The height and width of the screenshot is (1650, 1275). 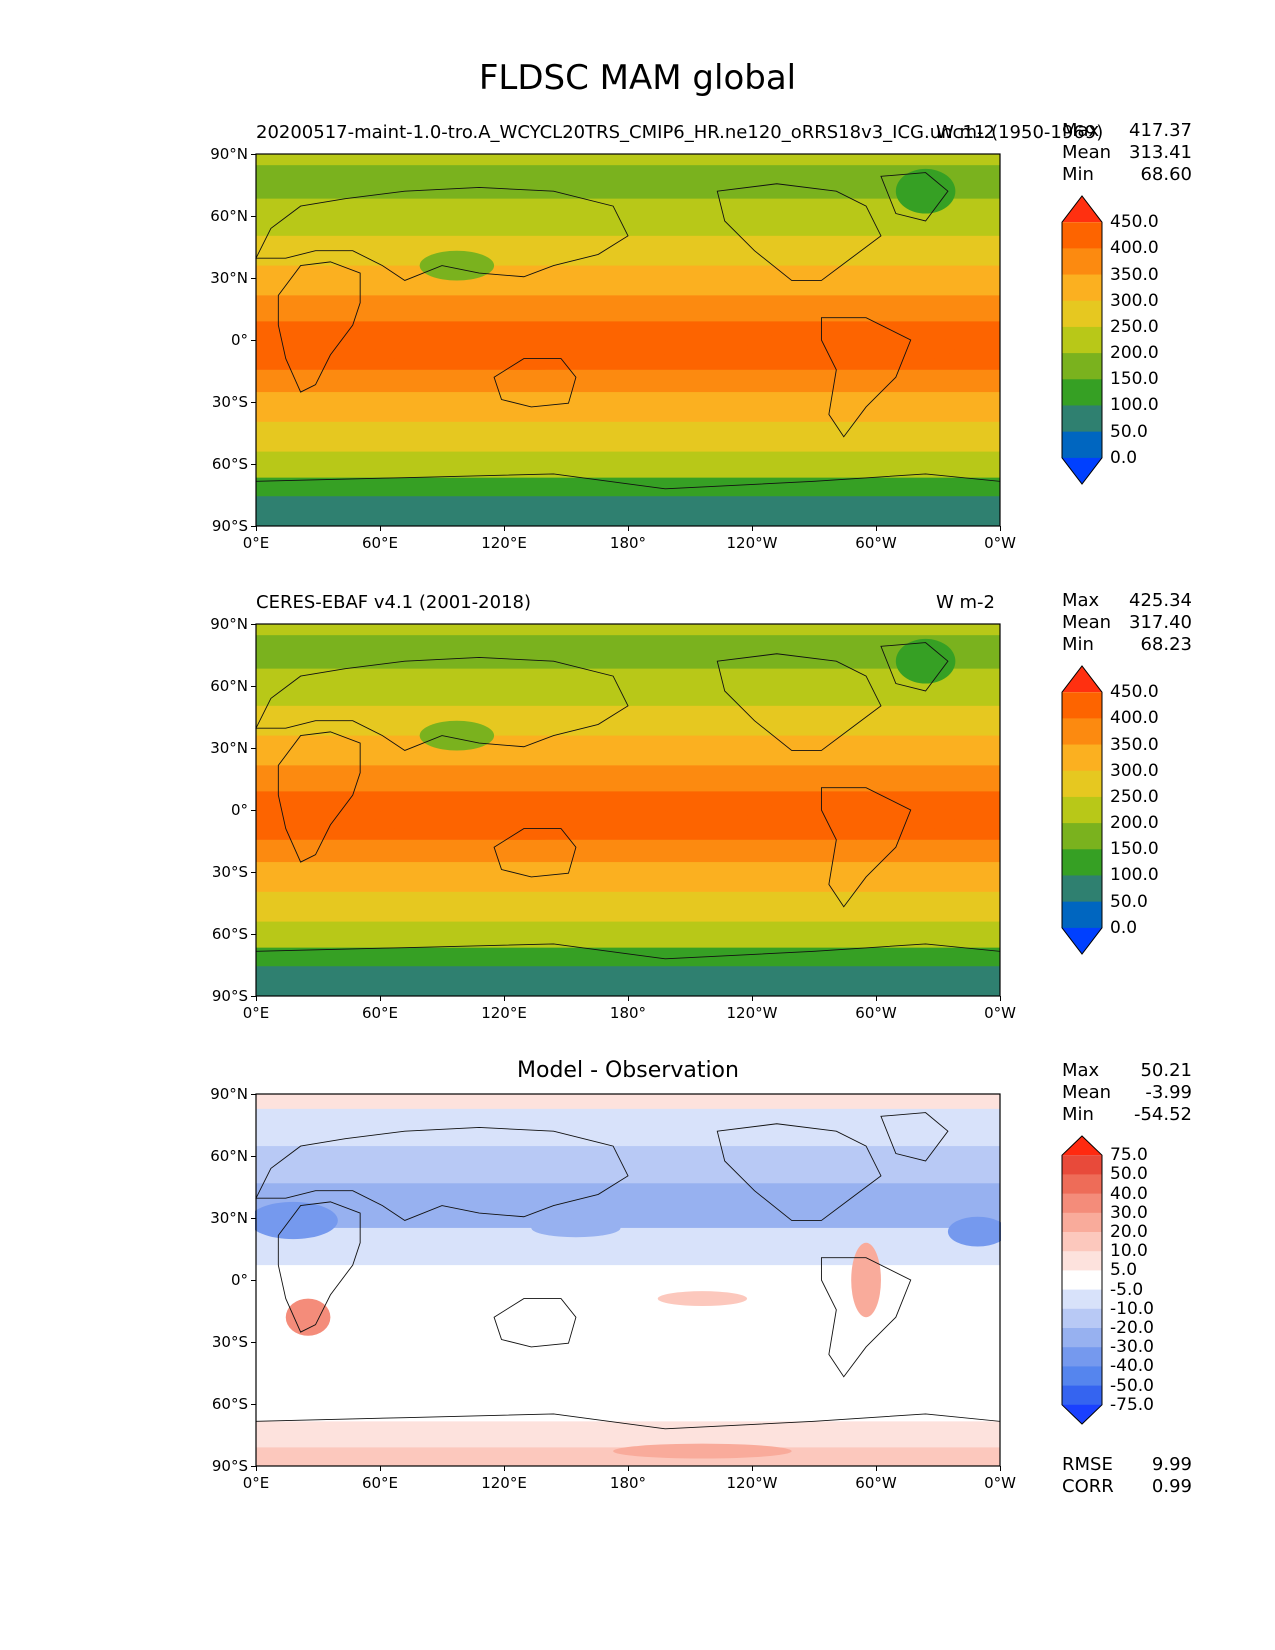 I want to click on stat-value: -54.52, so click(x=1162, y=1114).